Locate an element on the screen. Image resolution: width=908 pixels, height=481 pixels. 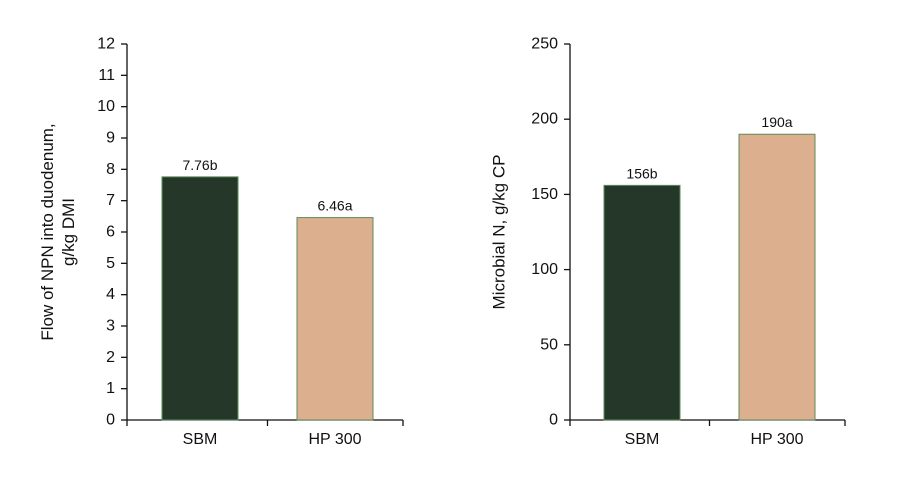
y-tick-label: 1 is located at coordinates (110, 388).